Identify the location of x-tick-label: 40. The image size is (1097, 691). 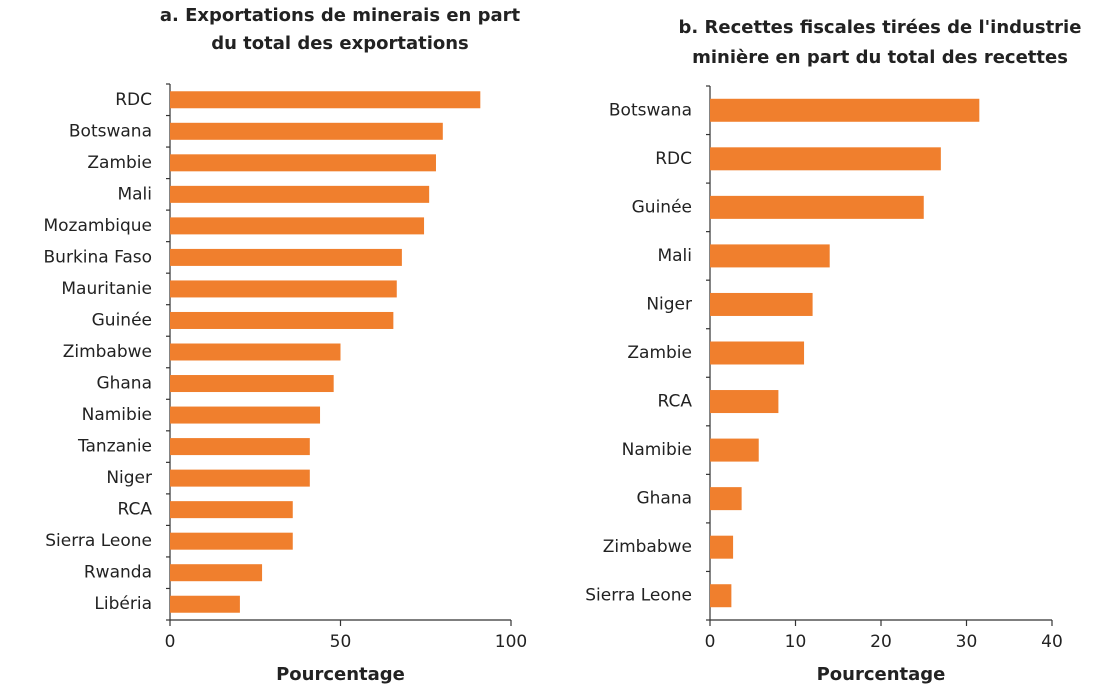
(1052, 642).